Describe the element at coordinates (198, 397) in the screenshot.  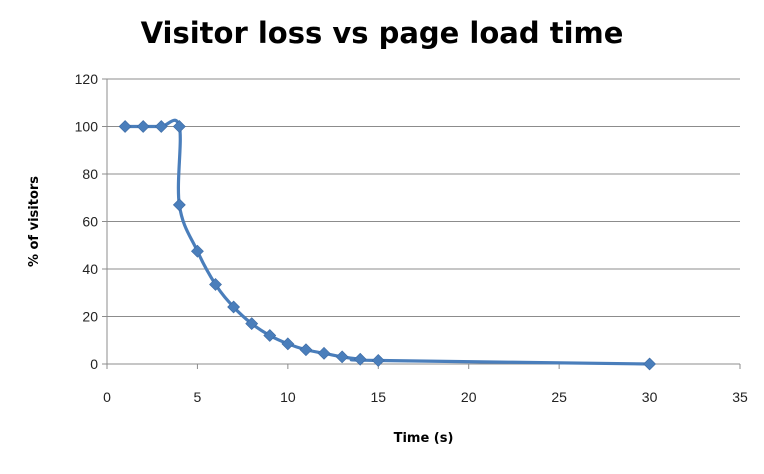
I see `x-tick-label-1: 5` at that location.